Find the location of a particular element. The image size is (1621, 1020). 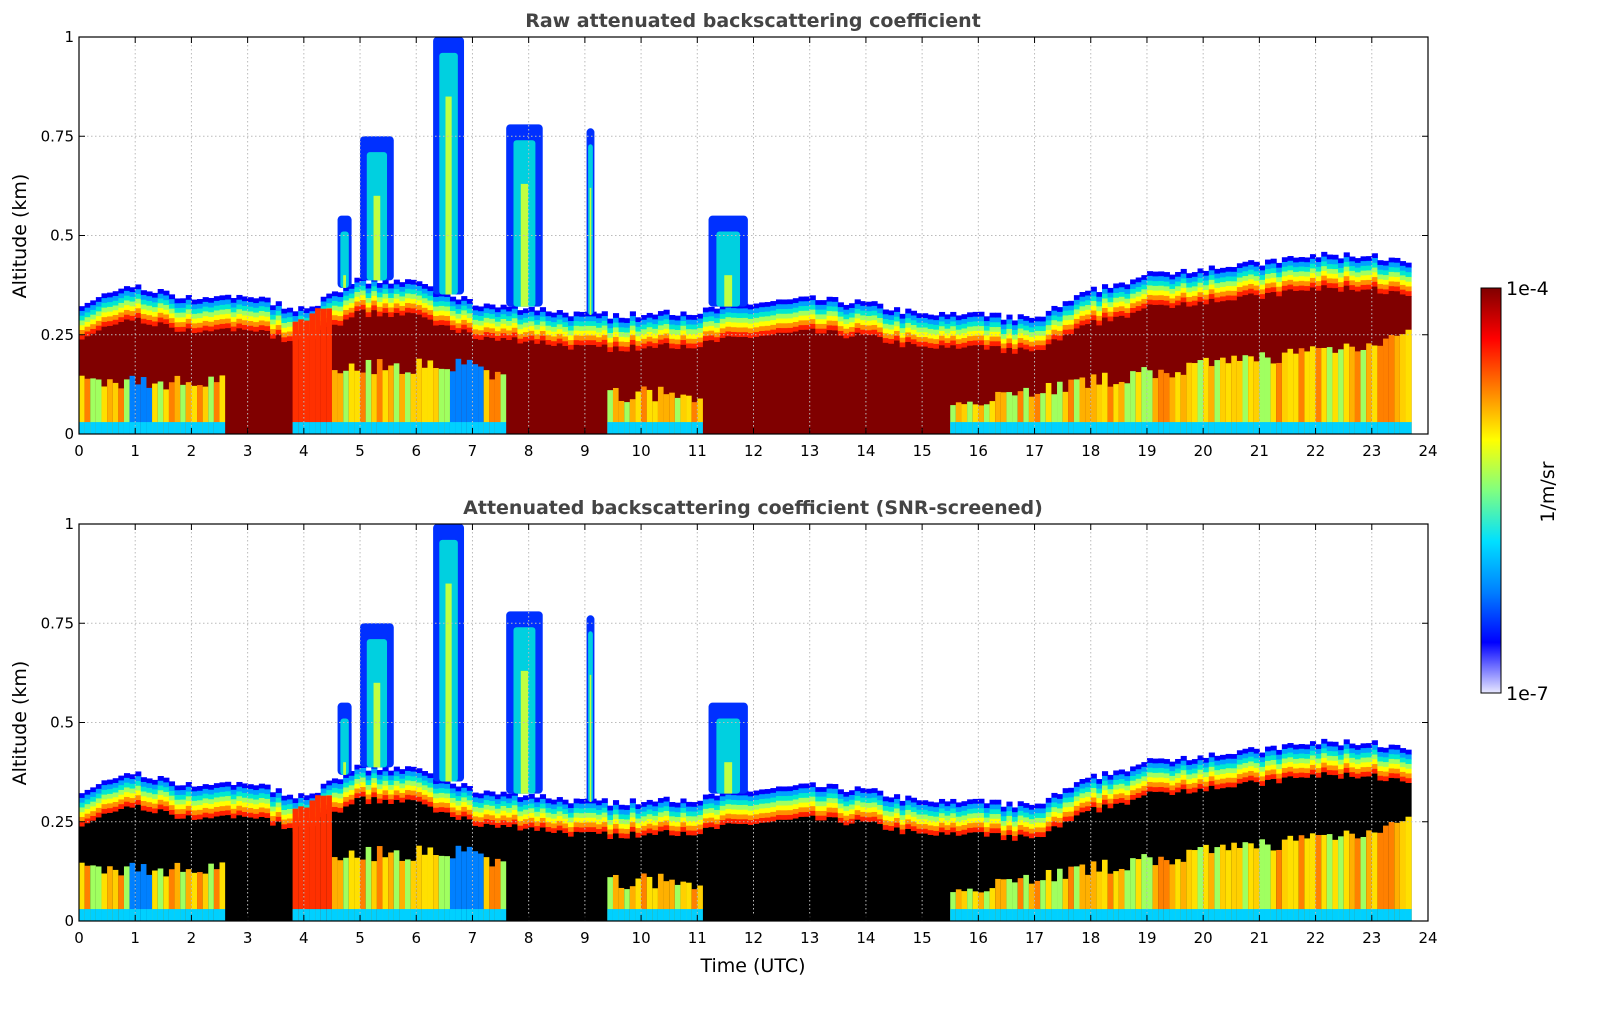

x-tick-label: 2 is located at coordinates (192, 451).